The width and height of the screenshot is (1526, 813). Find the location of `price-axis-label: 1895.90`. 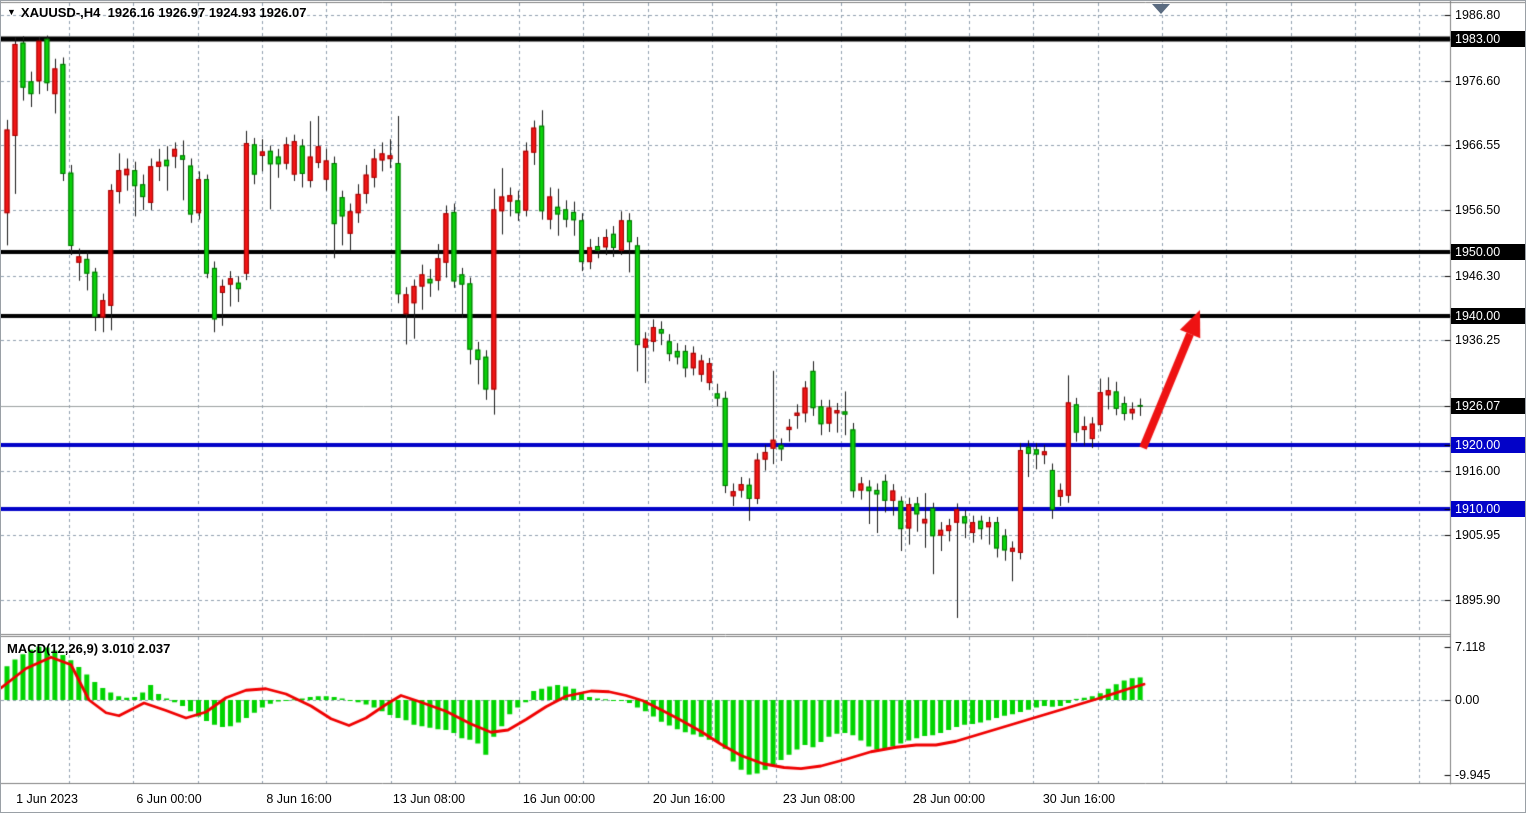

price-axis-label: 1895.90 is located at coordinates (1478, 599).